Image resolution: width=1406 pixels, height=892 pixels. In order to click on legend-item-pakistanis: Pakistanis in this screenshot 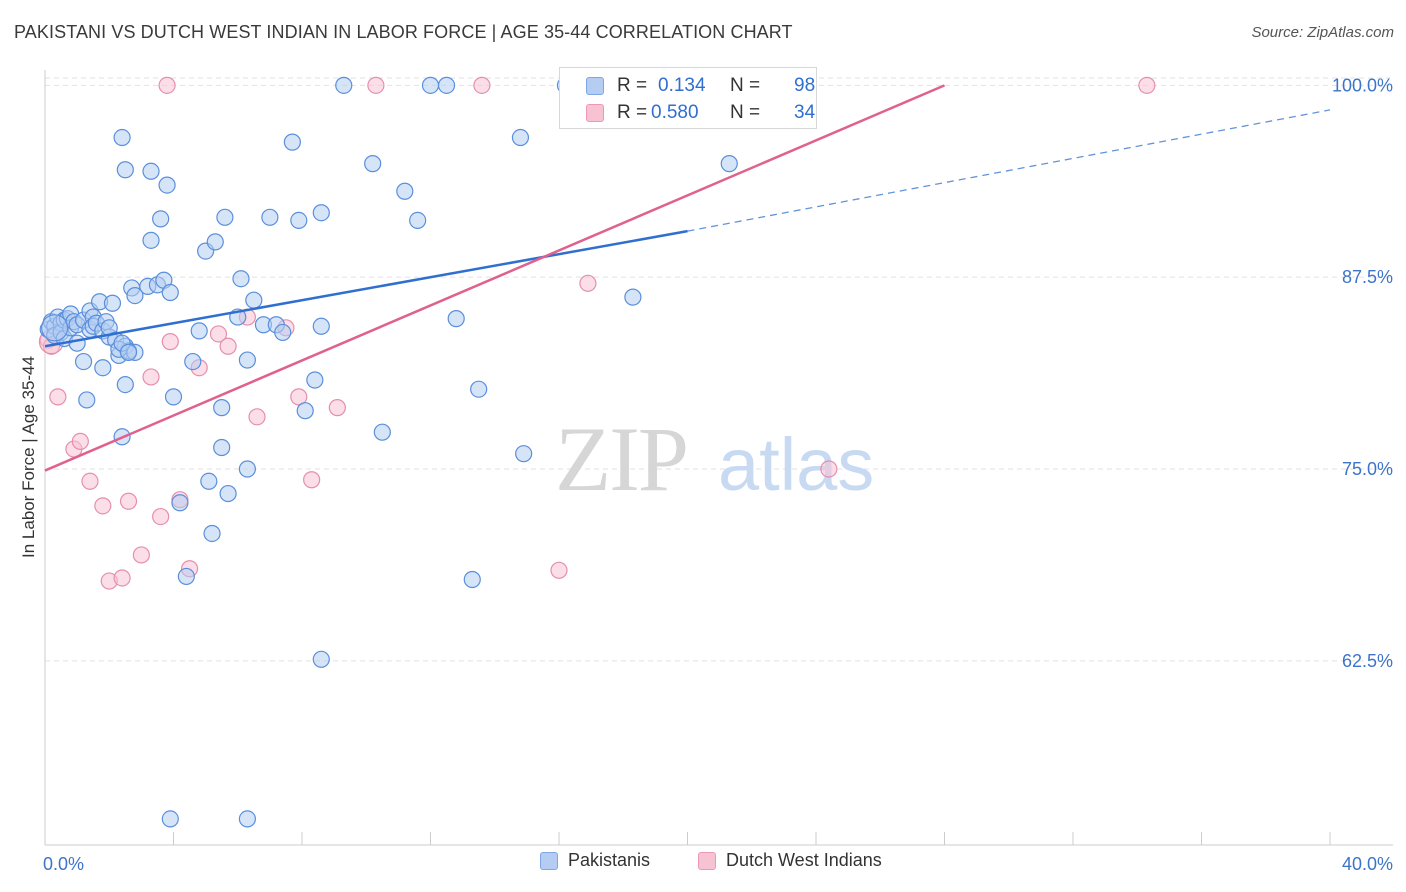, I will do `click(595, 860)`.